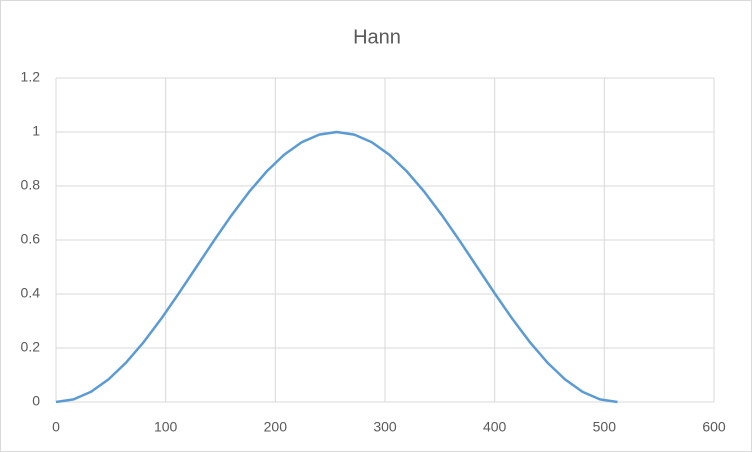  I want to click on x-tick-label: 400, so click(495, 427).